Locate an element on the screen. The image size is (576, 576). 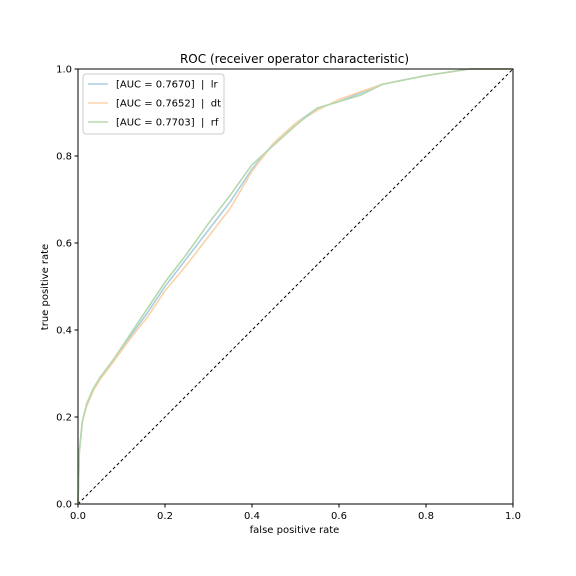
x-axis-label: false positive rate is located at coordinates (295, 530).